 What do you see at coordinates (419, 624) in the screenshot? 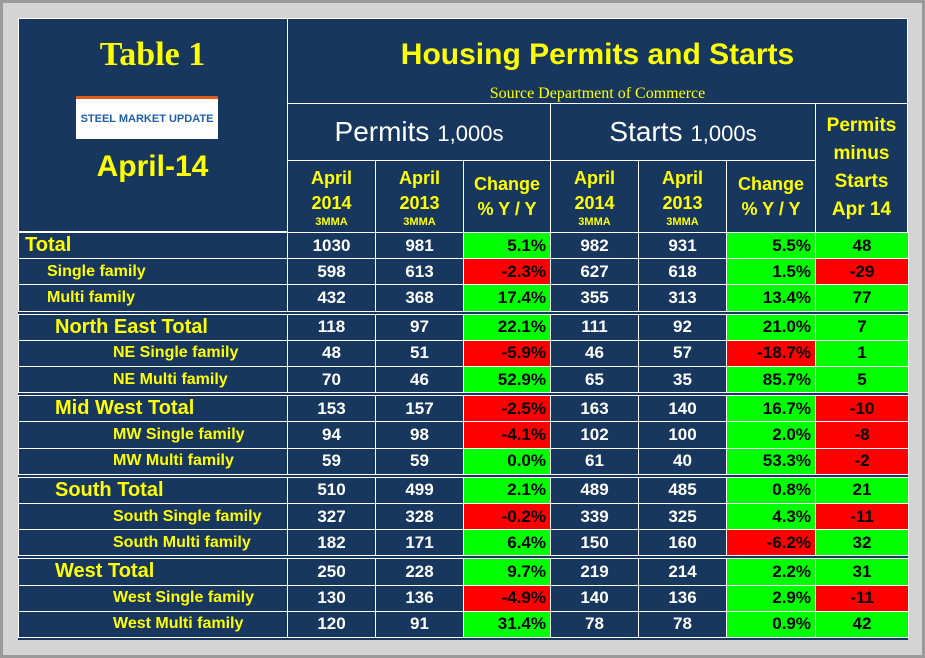
I see `value-cell: 91` at bounding box center [419, 624].